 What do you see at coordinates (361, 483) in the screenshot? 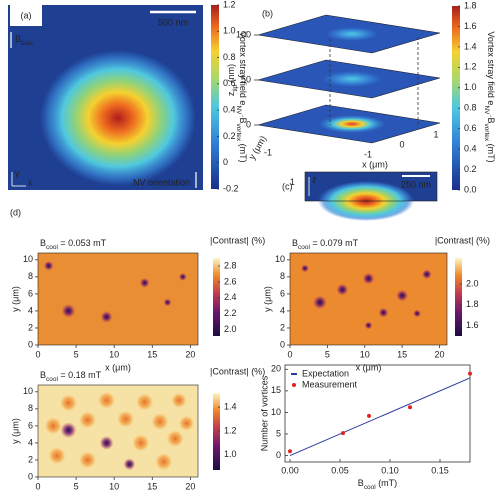
I see `x-axis-label-part: B` at bounding box center [361, 483].